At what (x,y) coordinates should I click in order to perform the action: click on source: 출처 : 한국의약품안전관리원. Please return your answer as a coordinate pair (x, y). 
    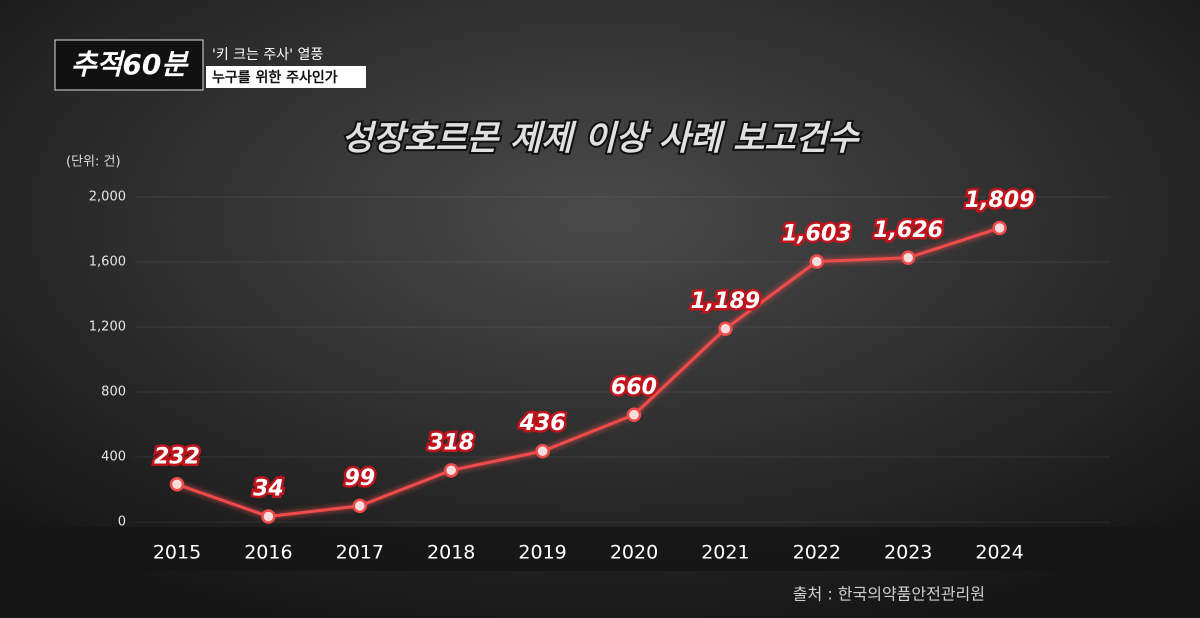
    Looking at the image, I should click on (889, 594).